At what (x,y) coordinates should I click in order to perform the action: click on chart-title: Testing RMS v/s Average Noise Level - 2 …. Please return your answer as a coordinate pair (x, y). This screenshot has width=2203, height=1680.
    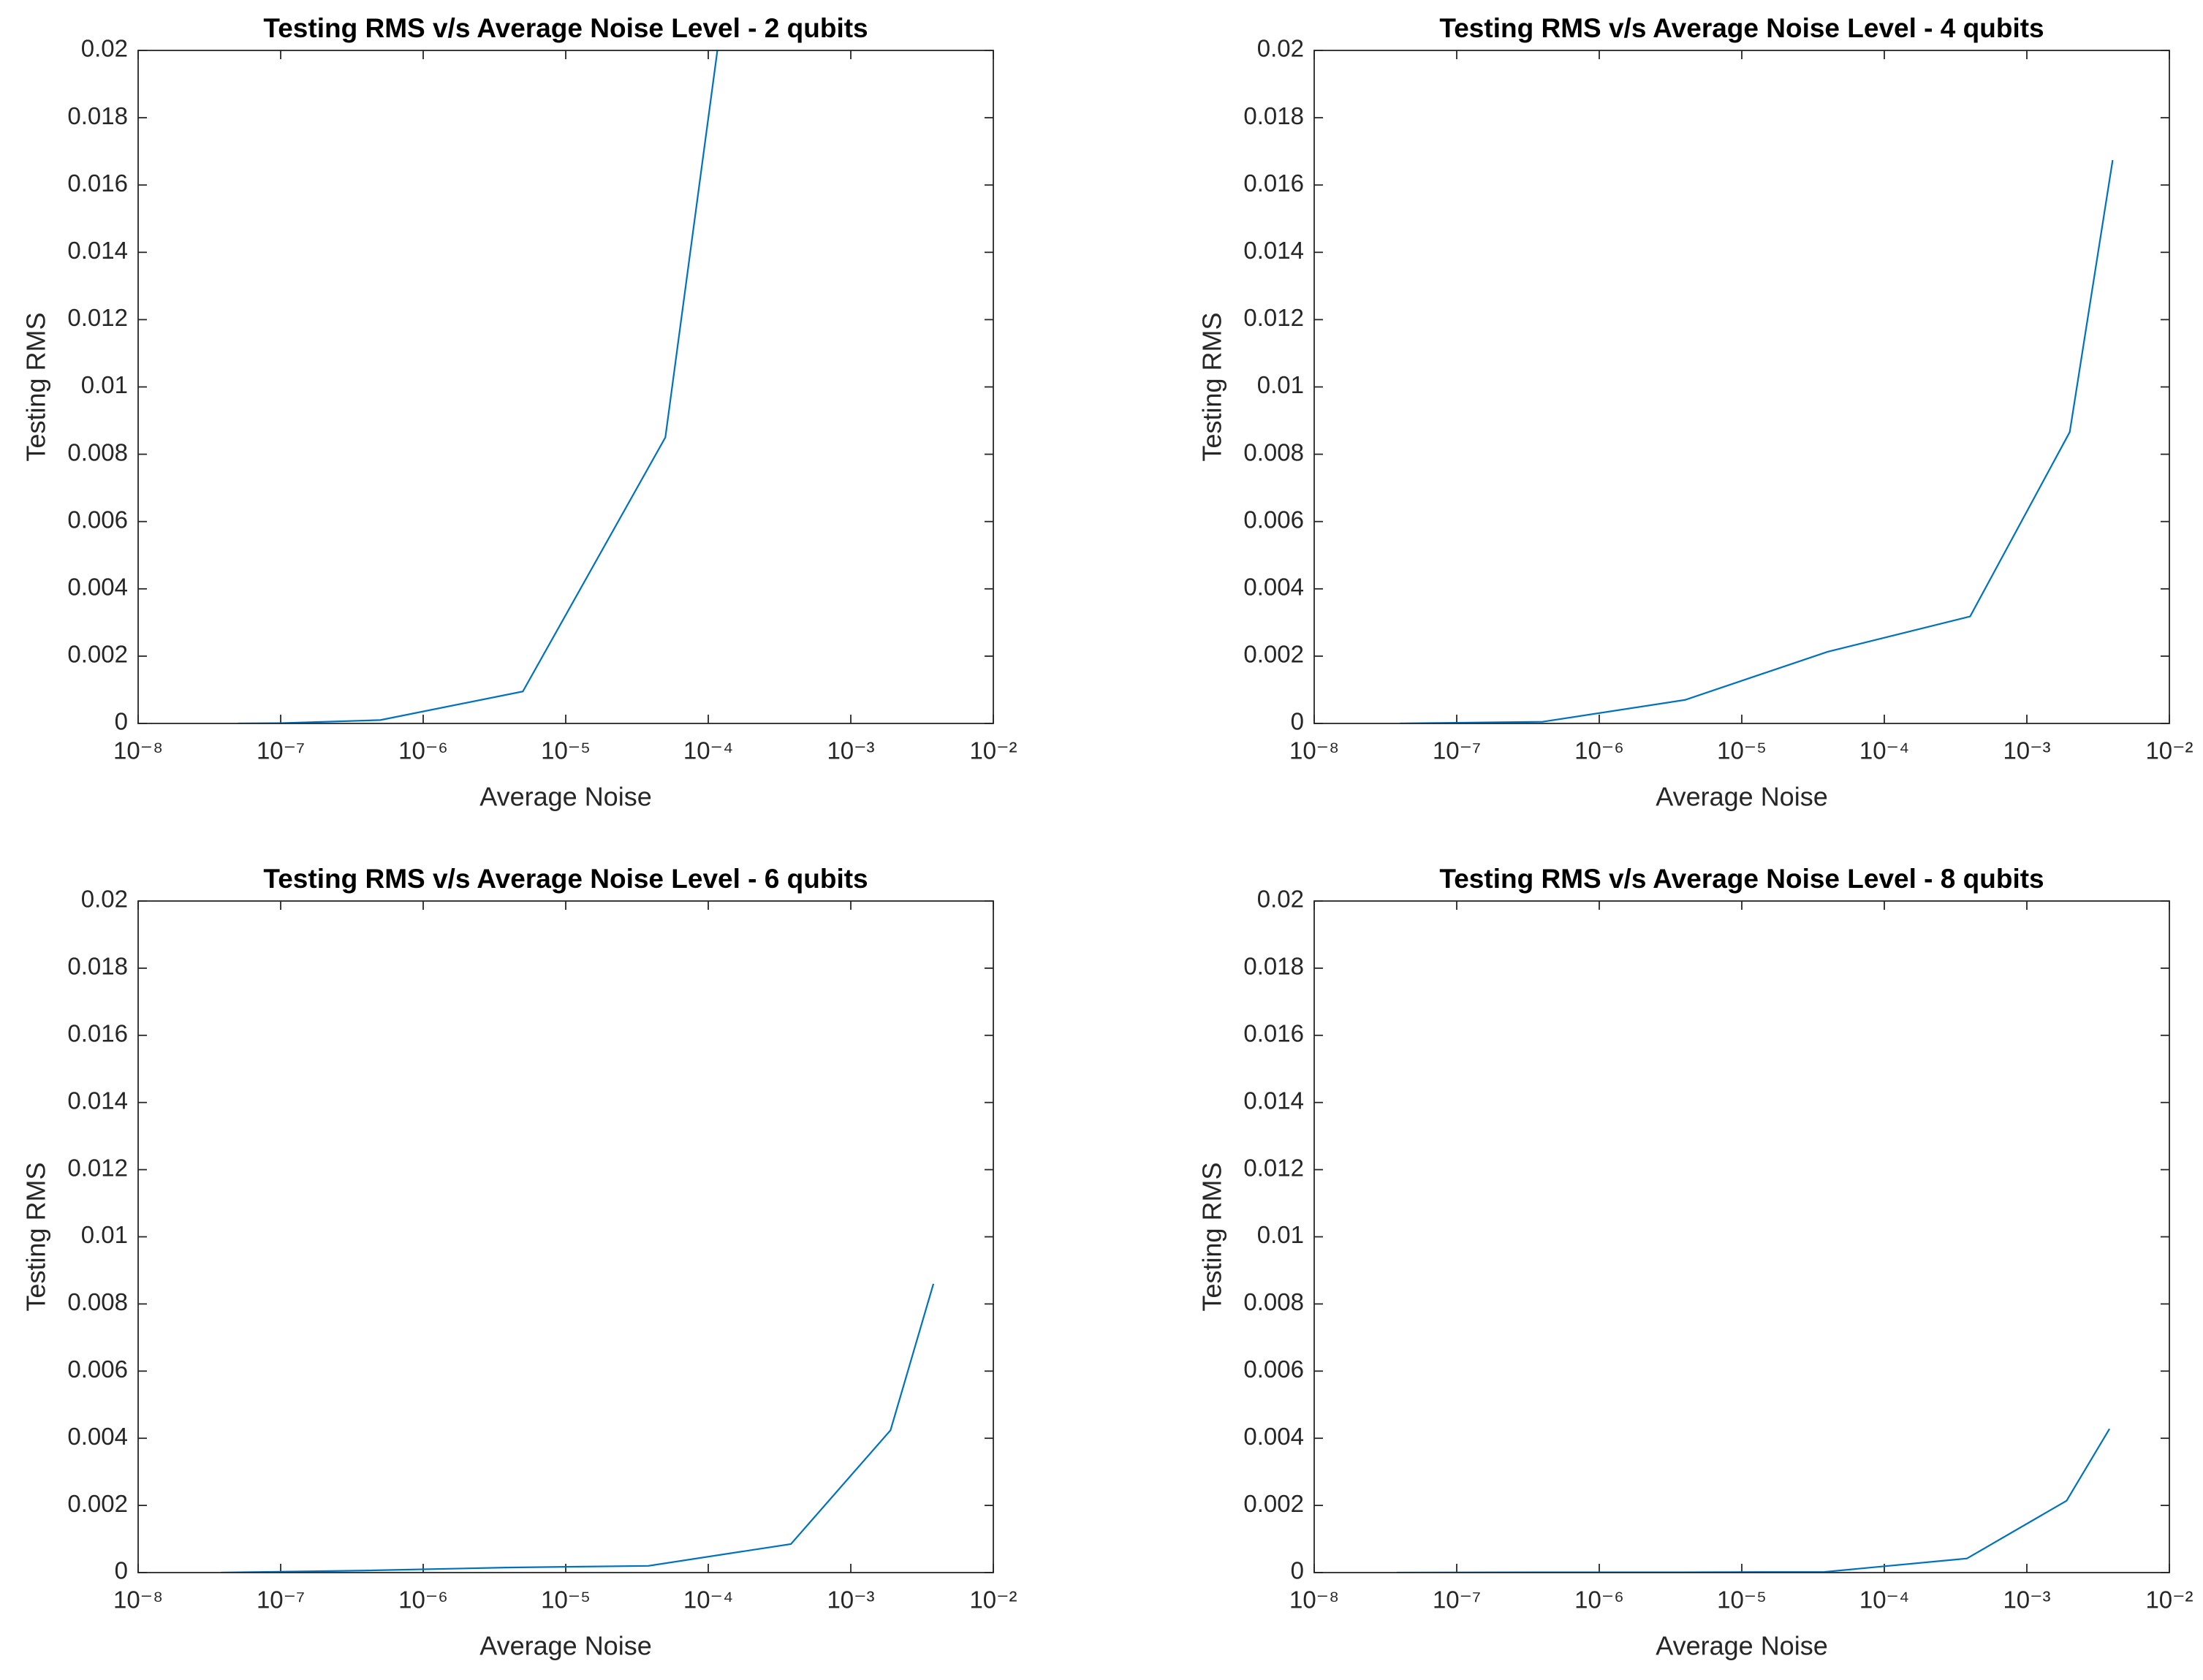
    Looking at the image, I should click on (565, 28).